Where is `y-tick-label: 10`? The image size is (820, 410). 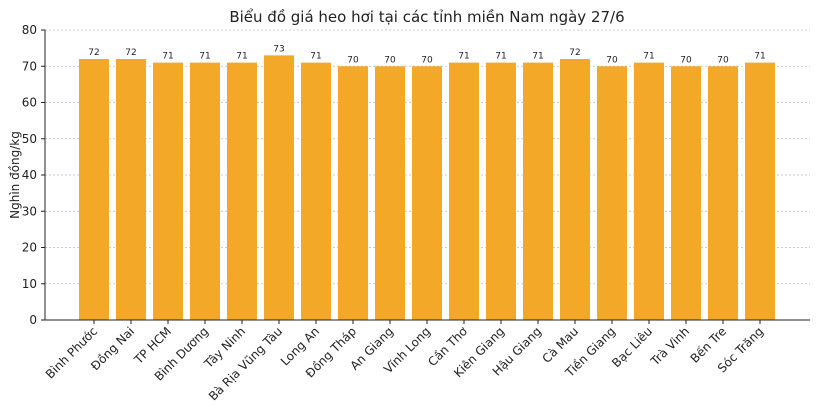
y-tick-label: 10 is located at coordinates (29, 284).